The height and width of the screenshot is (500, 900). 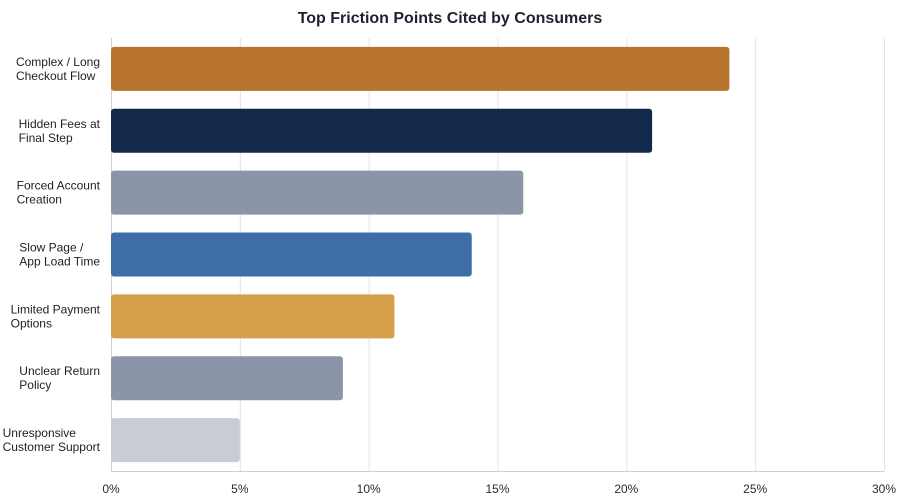 What do you see at coordinates (240, 489) in the screenshot?
I see `x-tick-label: 5%` at bounding box center [240, 489].